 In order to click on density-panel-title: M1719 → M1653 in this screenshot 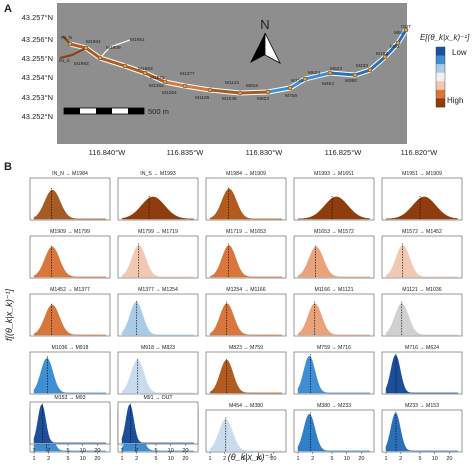, I will do `click(246, 232)`.